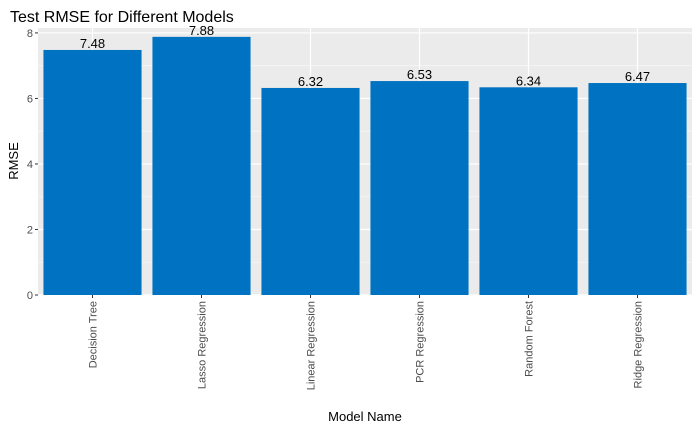 This screenshot has height=432, width=700. What do you see at coordinates (421, 342) in the screenshot?
I see `x-tick-label: PCR Regression` at bounding box center [421, 342].